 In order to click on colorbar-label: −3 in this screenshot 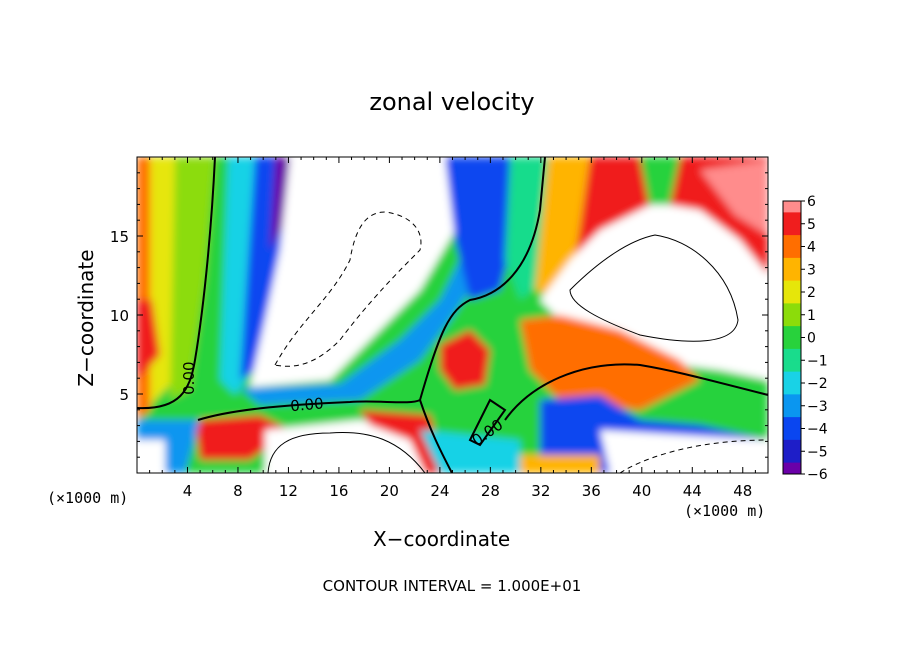, I will do `click(817, 407)`.